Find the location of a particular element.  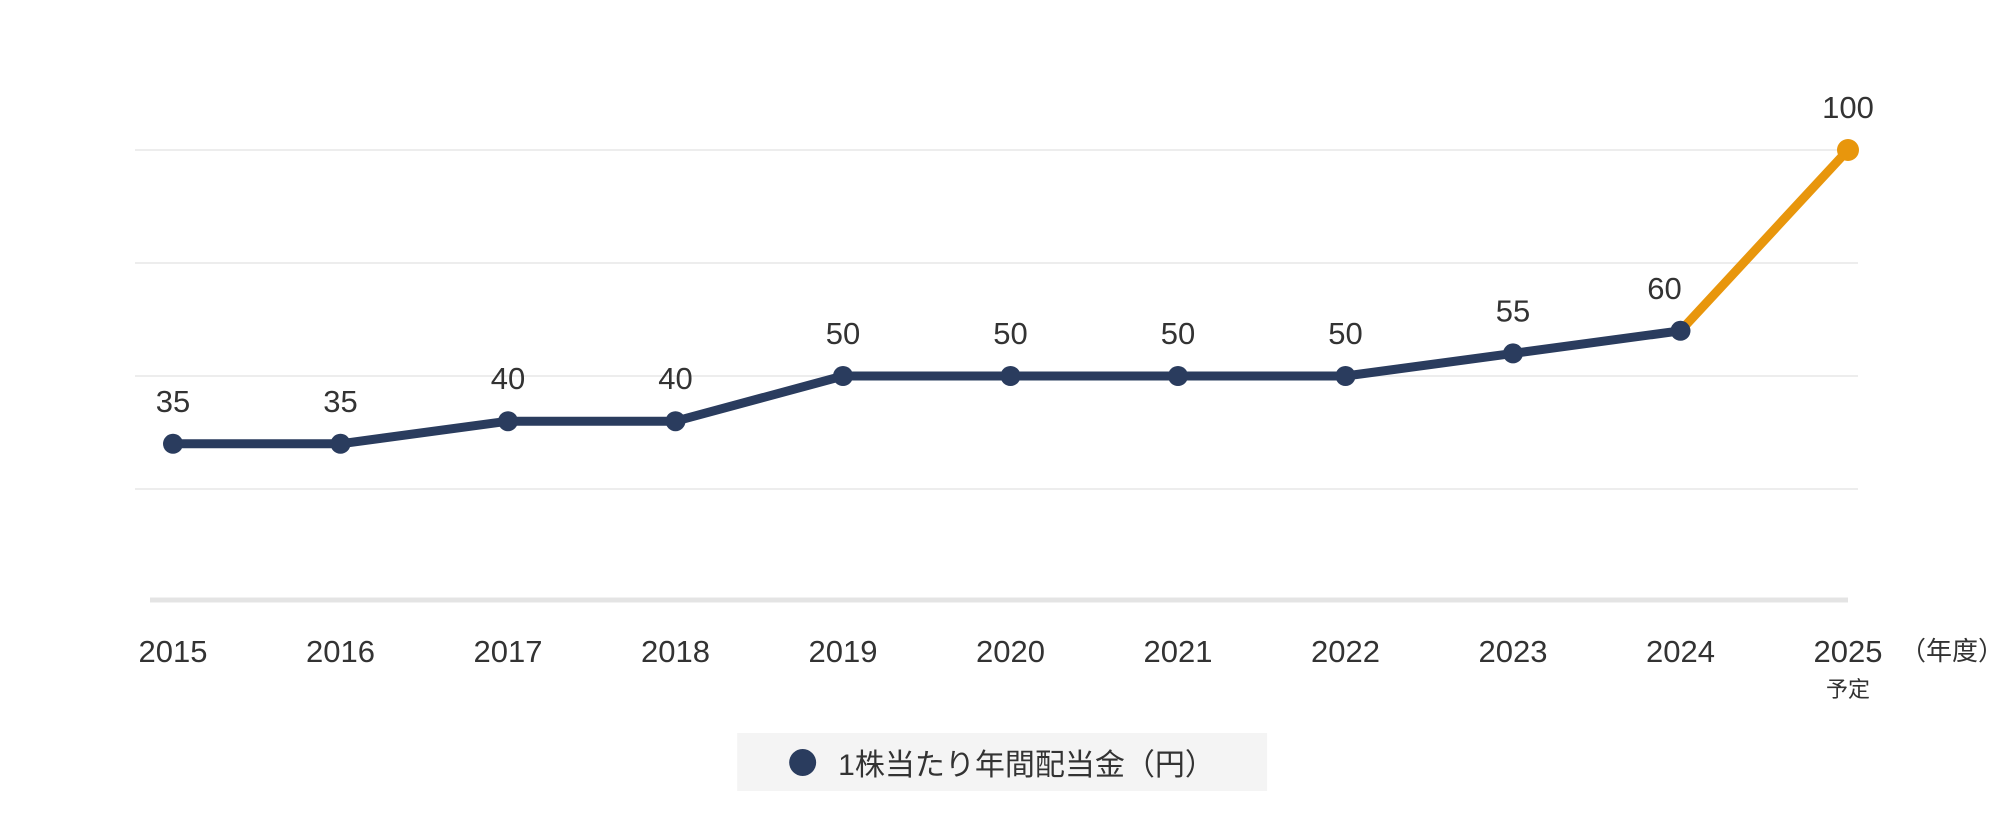

legend: 1株当たり年間配当金（円） is located at coordinates (1002, 762).